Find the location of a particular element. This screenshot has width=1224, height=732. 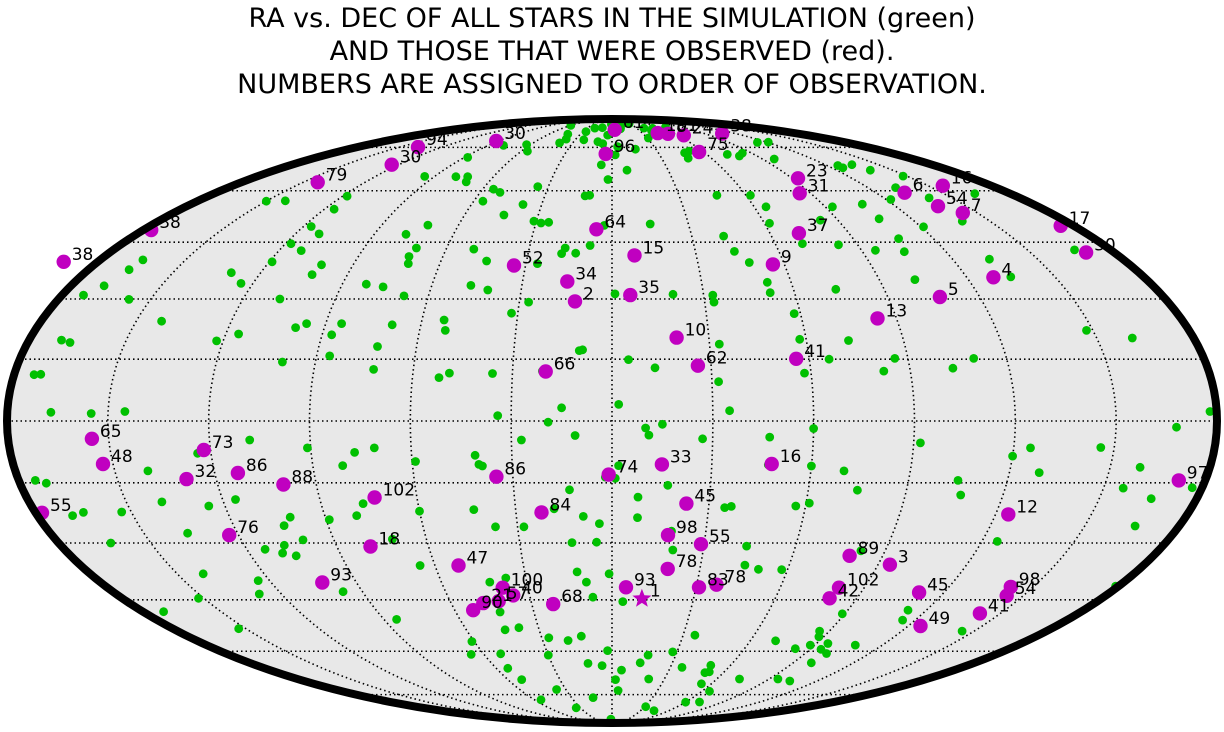

observation-number-label: 38 is located at coordinates (83, 255).